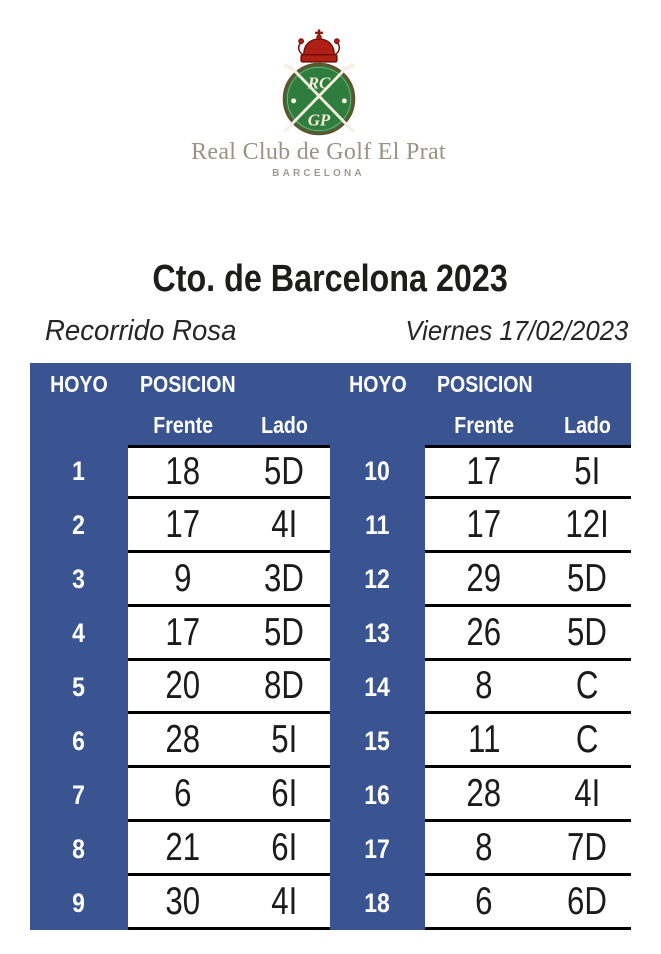 Image resolution: width=661 pixels, height=954 pixels. Describe the element at coordinates (377, 633) in the screenshot. I see `hole-number-cell: 13` at that location.